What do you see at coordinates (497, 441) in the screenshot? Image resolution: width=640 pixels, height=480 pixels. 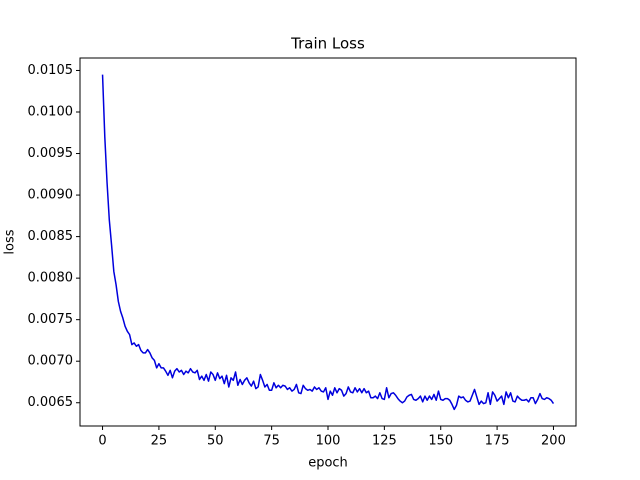 I see `x-tick-label: 175` at bounding box center [497, 441].